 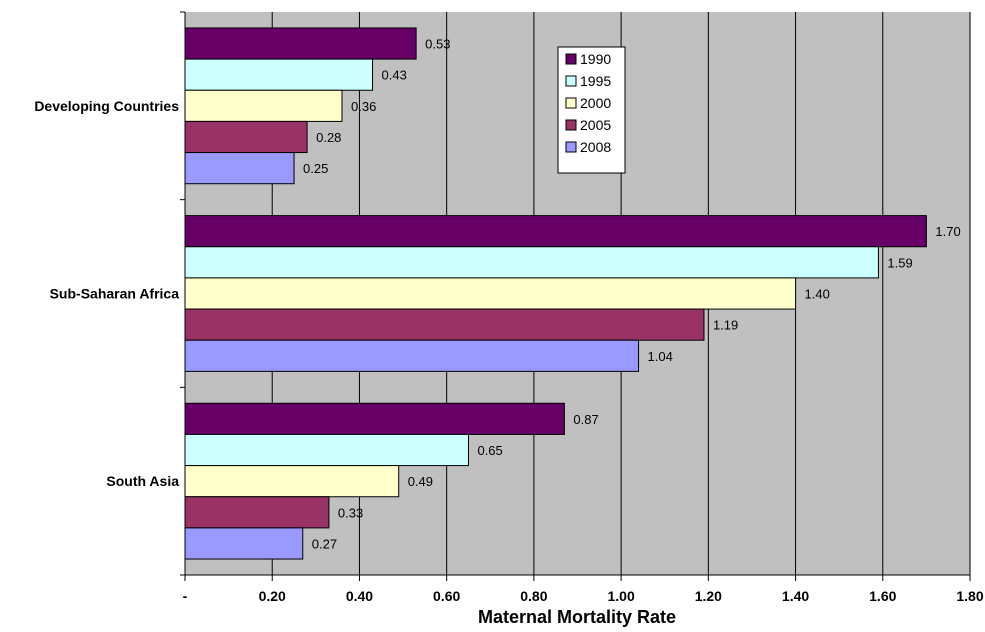 I want to click on x-tick-label: 0.80, so click(x=533, y=596).